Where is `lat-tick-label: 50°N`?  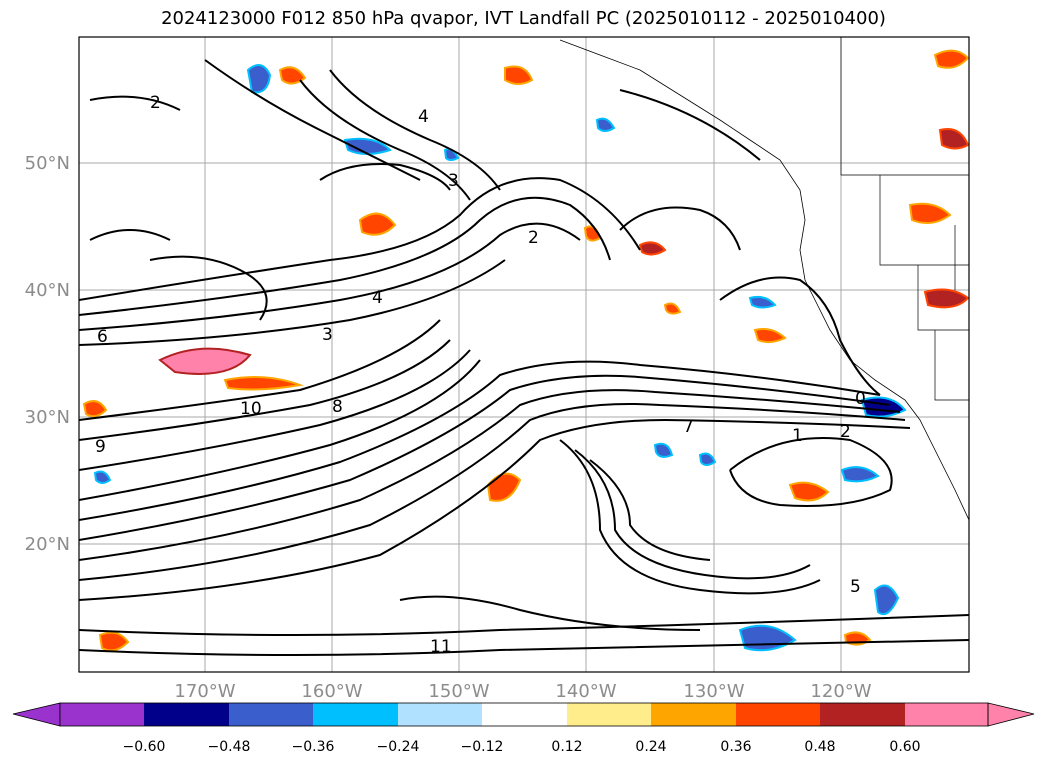 lat-tick-label: 50°N is located at coordinates (47, 163).